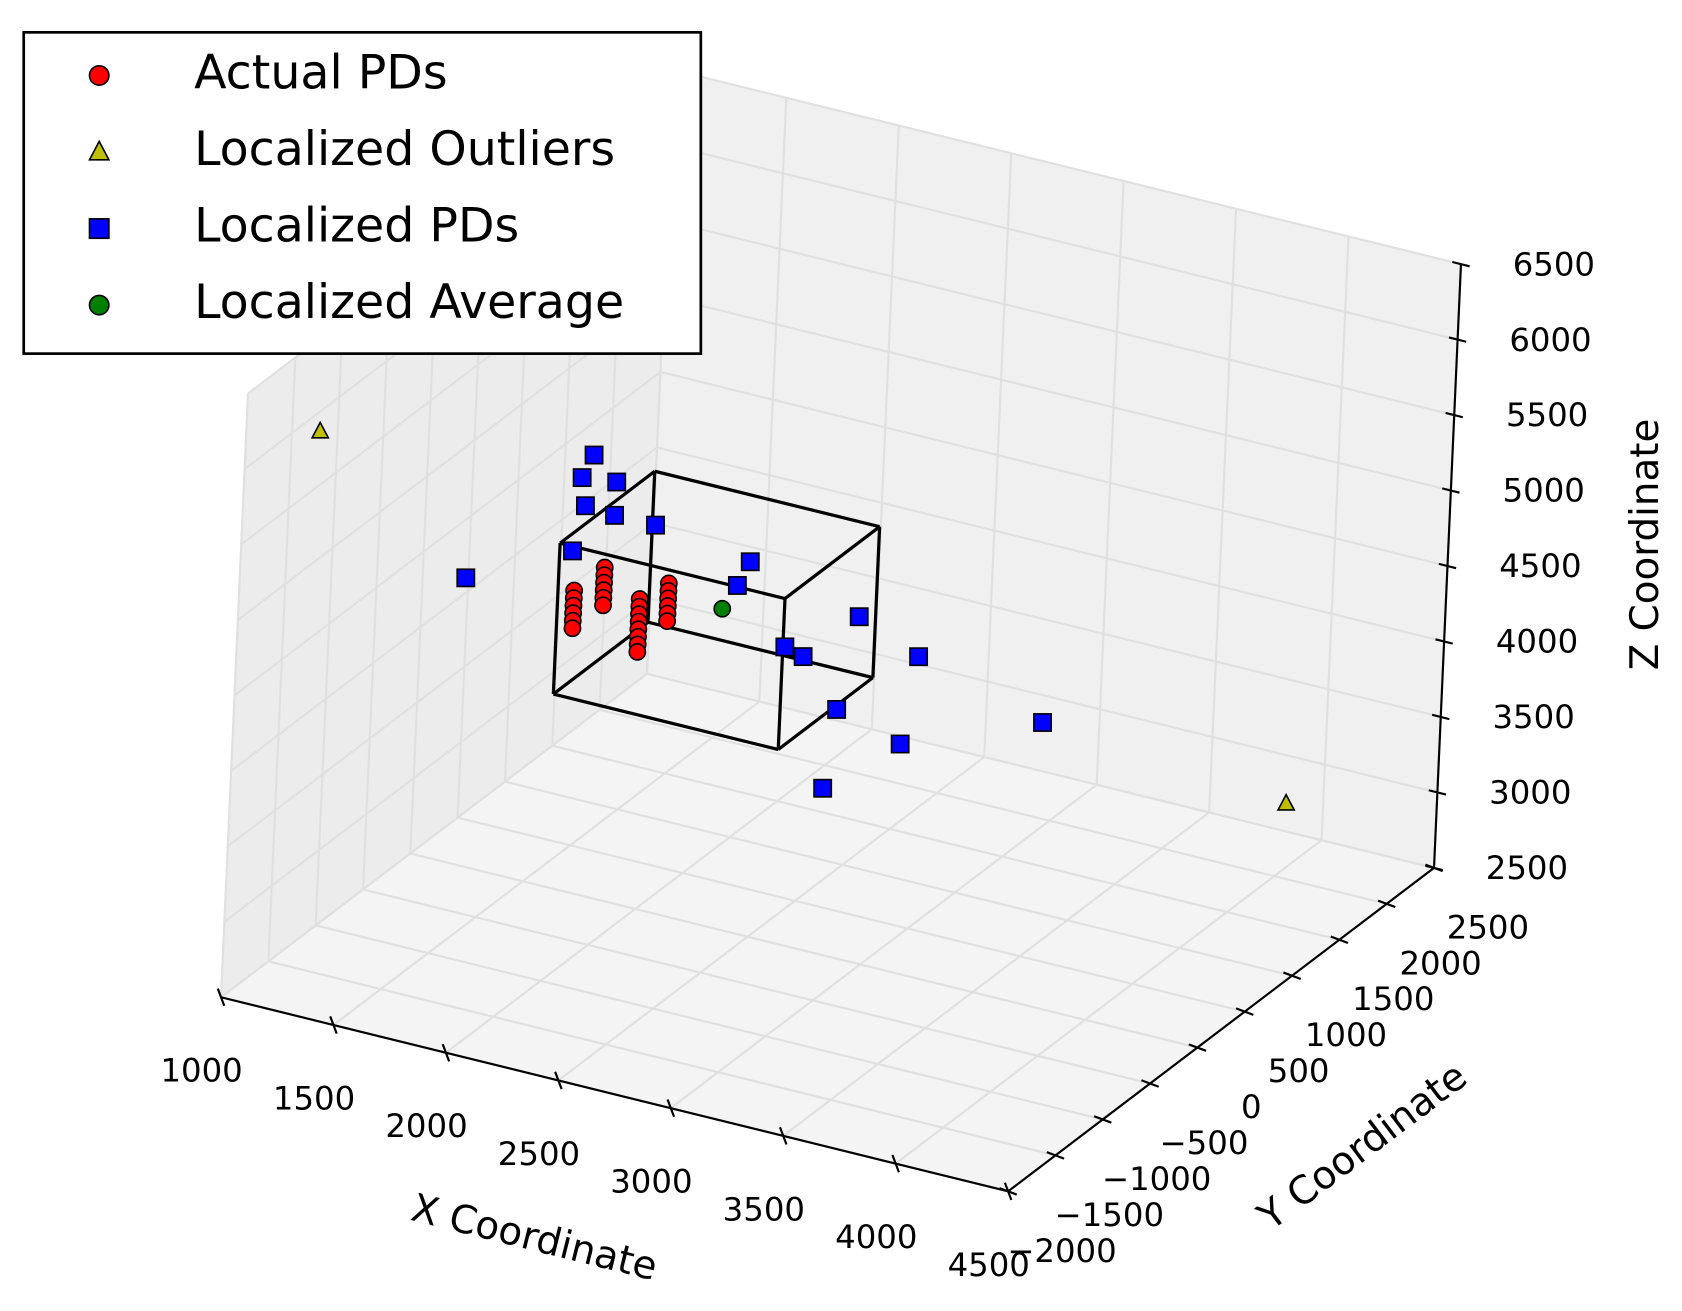  I want to click on x-tick-label: 1500, so click(314, 1098).